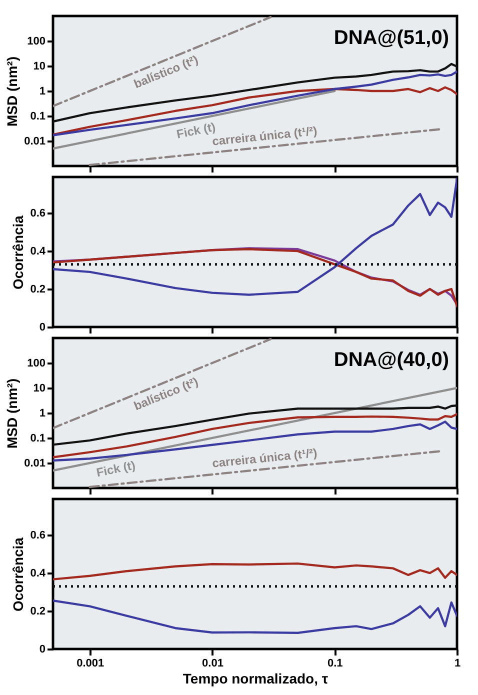 The width and height of the screenshot is (478, 695). Describe the element at coordinates (90, 664) in the screenshot. I see `x-tick-label: 0.001` at that location.